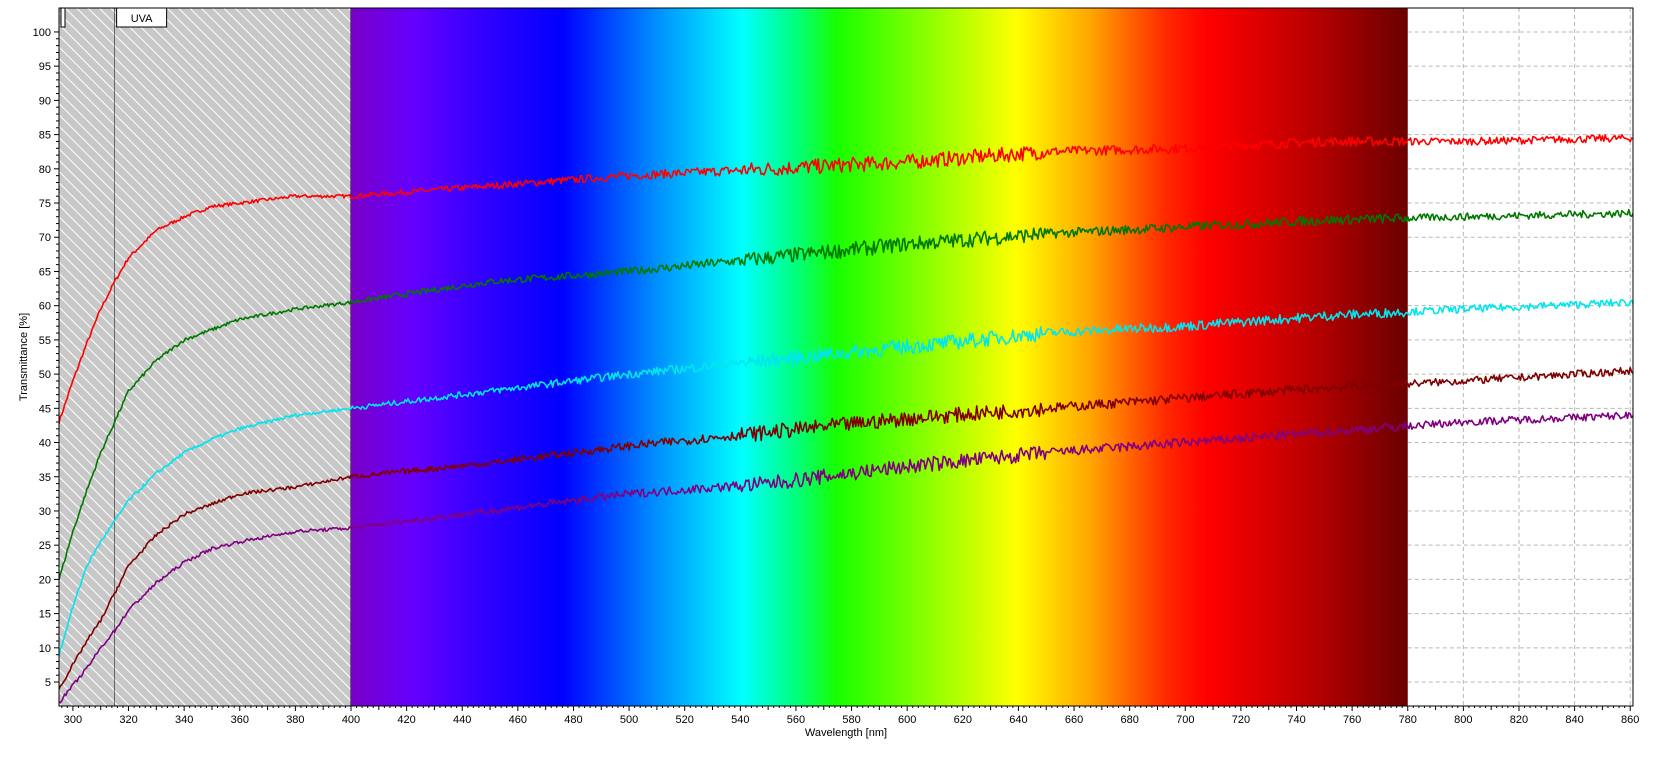 Image resolution: width=1666 pixels, height=775 pixels. What do you see at coordinates (295, 720) in the screenshot?
I see `x-tick-label: 380` at bounding box center [295, 720].